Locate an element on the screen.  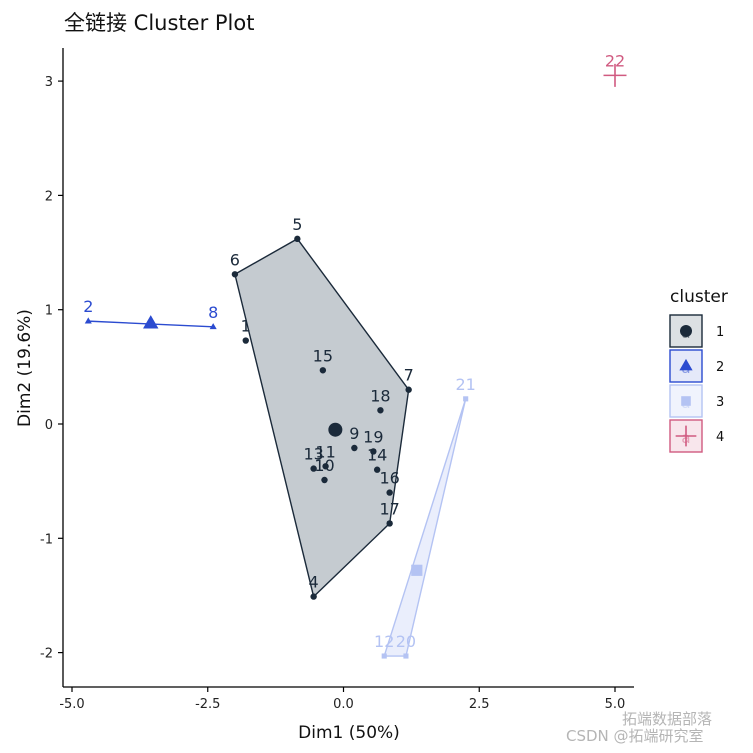
point-label-9: 9 is located at coordinates (354, 433).